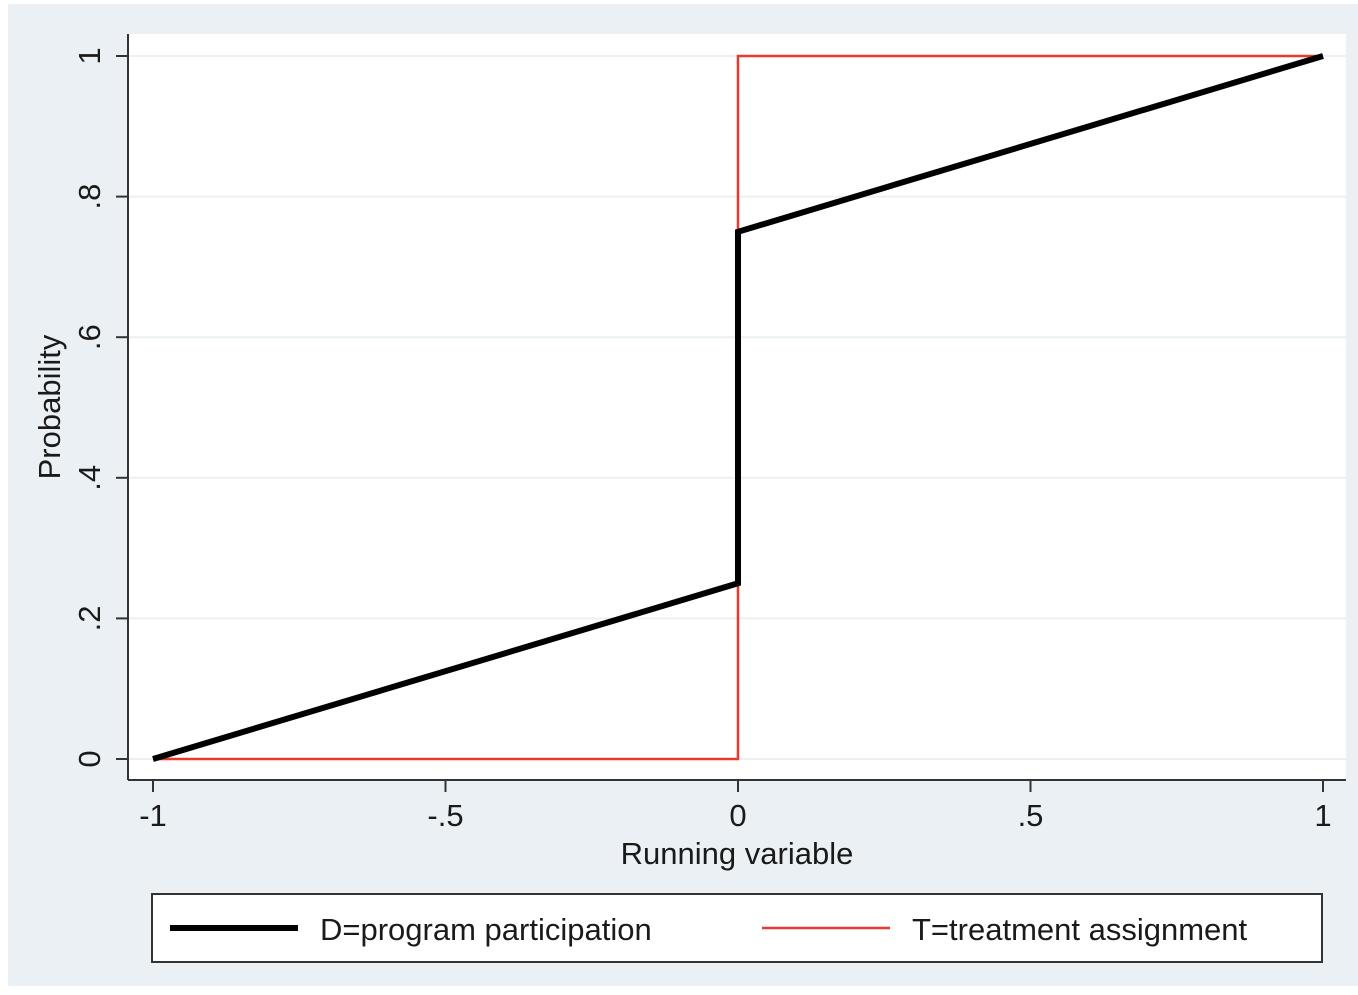  What do you see at coordinates (89, 618) in the screenshot?
I see `y-tick-label: .2` at bounding box center [89, 618].